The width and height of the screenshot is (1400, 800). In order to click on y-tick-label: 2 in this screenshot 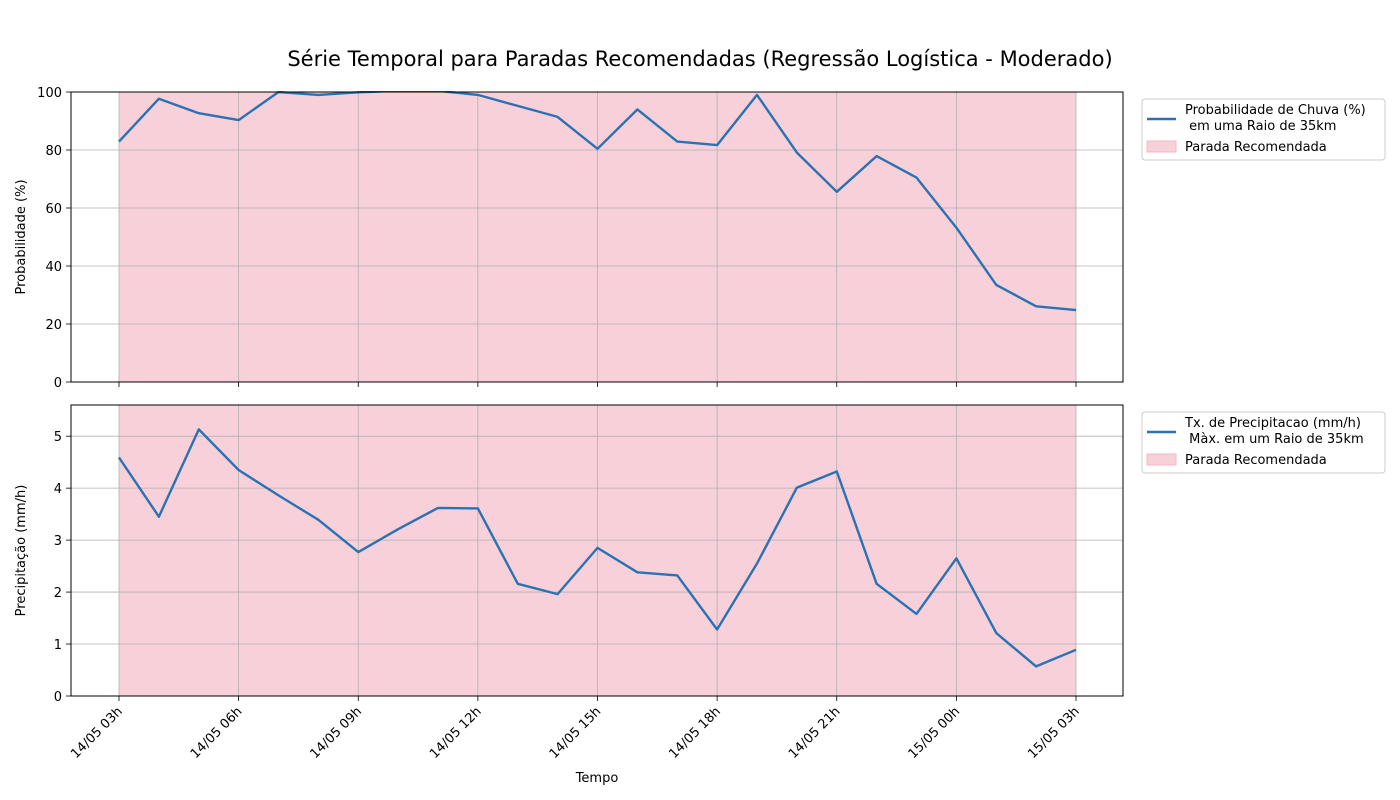, I will do `click(58, 593)`.